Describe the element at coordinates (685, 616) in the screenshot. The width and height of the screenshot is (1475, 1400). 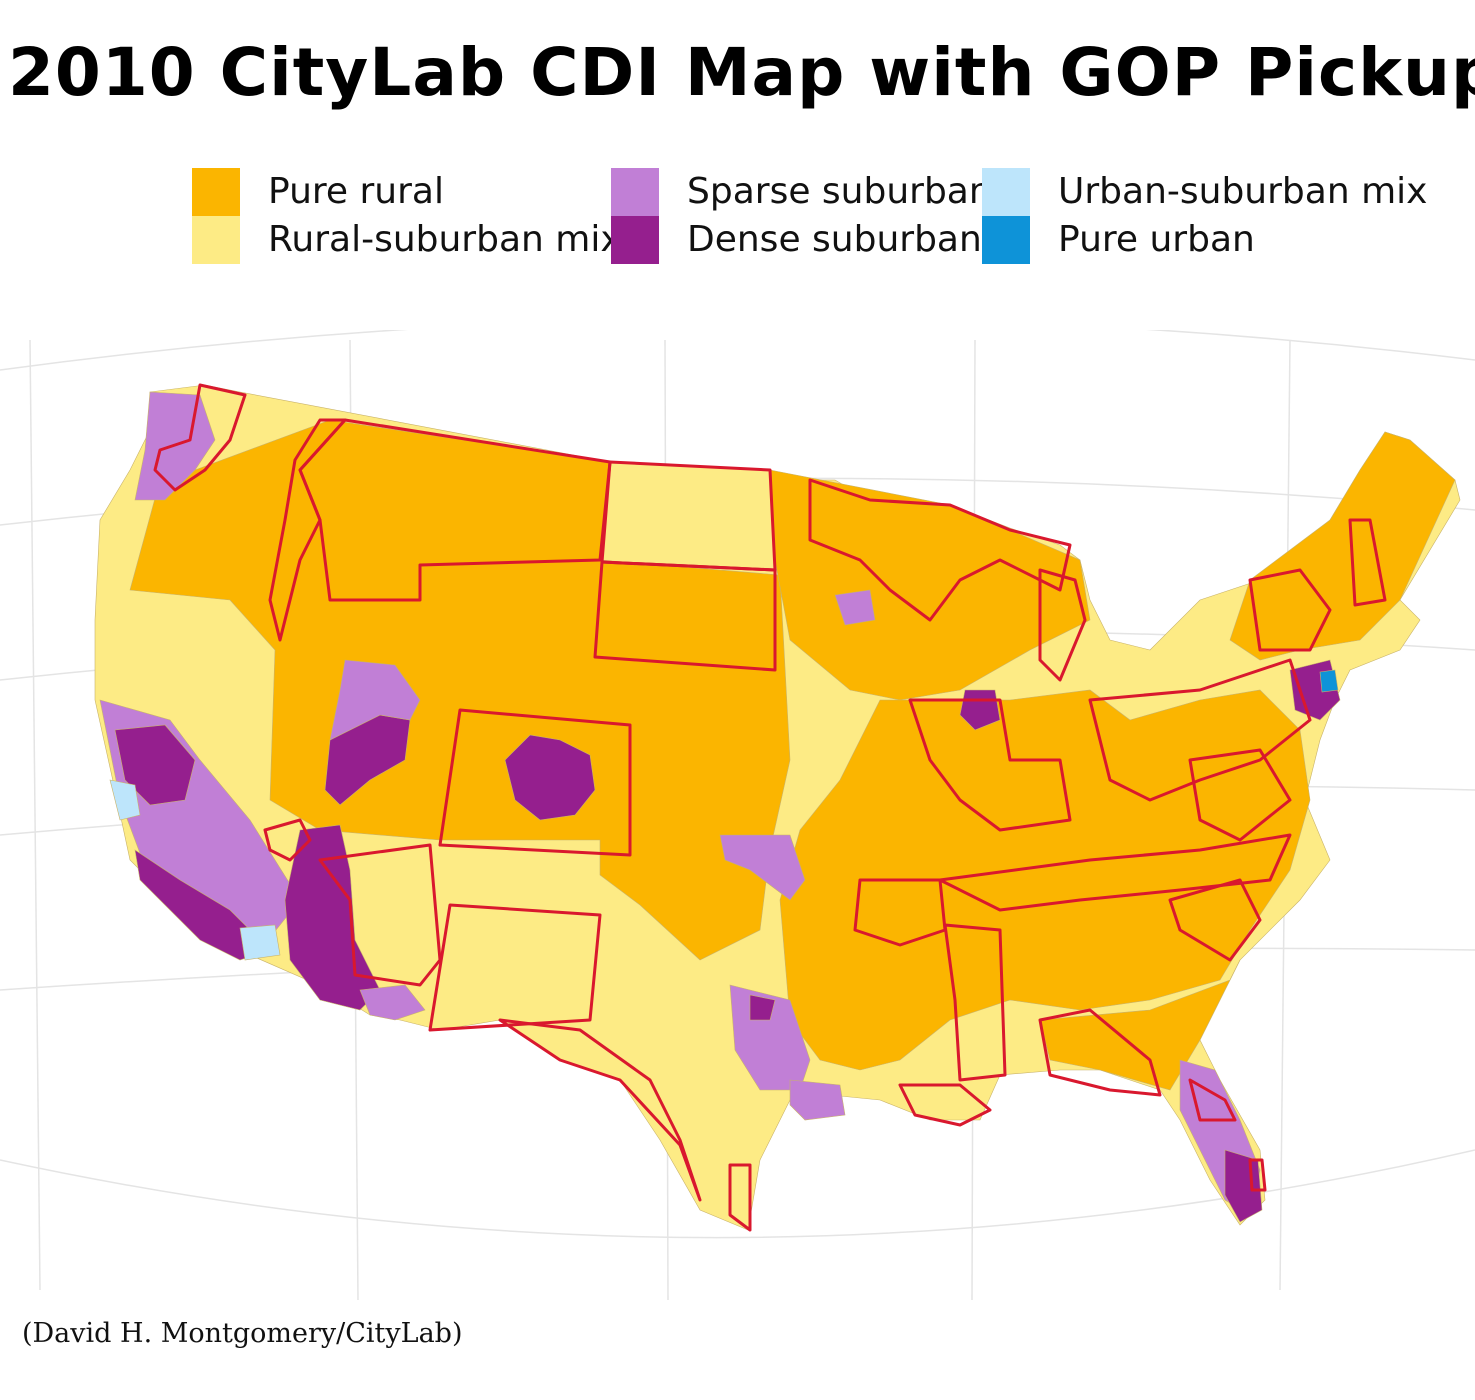
I see `pickup-south-dakota` at that location.